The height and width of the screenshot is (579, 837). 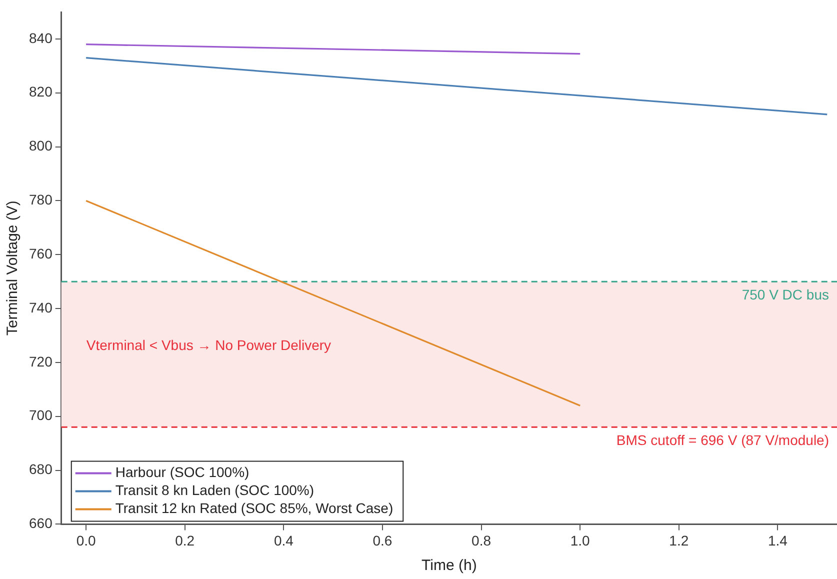 I want to click on x-tick-label: 0.8, so click(x=482, y=540).